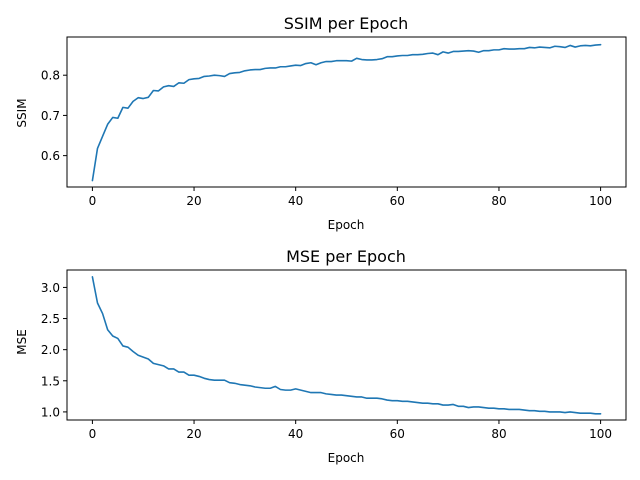  What do you see at coordinates (50, 116) in the screenshot?
I see `ssim-y-tick-label: 0.7` at bounding box center [50, 116].